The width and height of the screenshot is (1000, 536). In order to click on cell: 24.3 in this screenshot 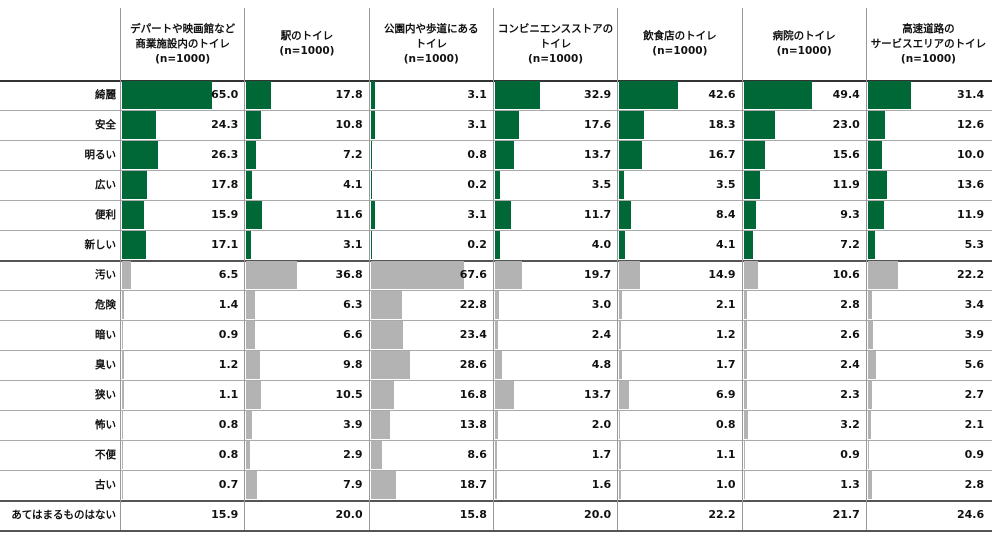, I will do `click(182, 125)`.